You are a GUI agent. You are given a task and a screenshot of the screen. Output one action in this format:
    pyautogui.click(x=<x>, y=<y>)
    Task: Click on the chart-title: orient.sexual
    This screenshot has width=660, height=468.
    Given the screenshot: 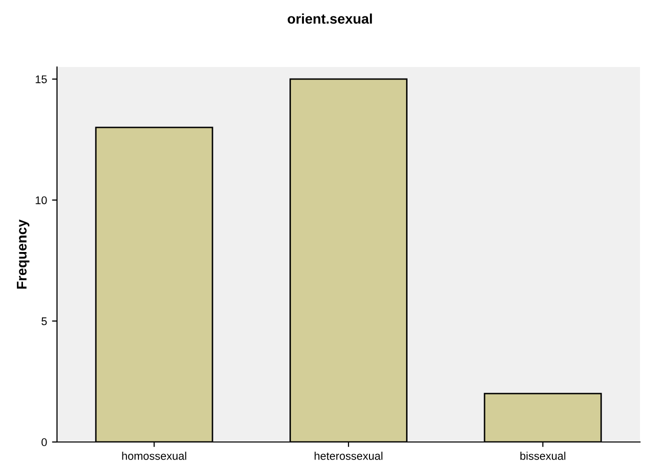 What is the action you would take?
    pyautogui.click(x=330, y=19)
    